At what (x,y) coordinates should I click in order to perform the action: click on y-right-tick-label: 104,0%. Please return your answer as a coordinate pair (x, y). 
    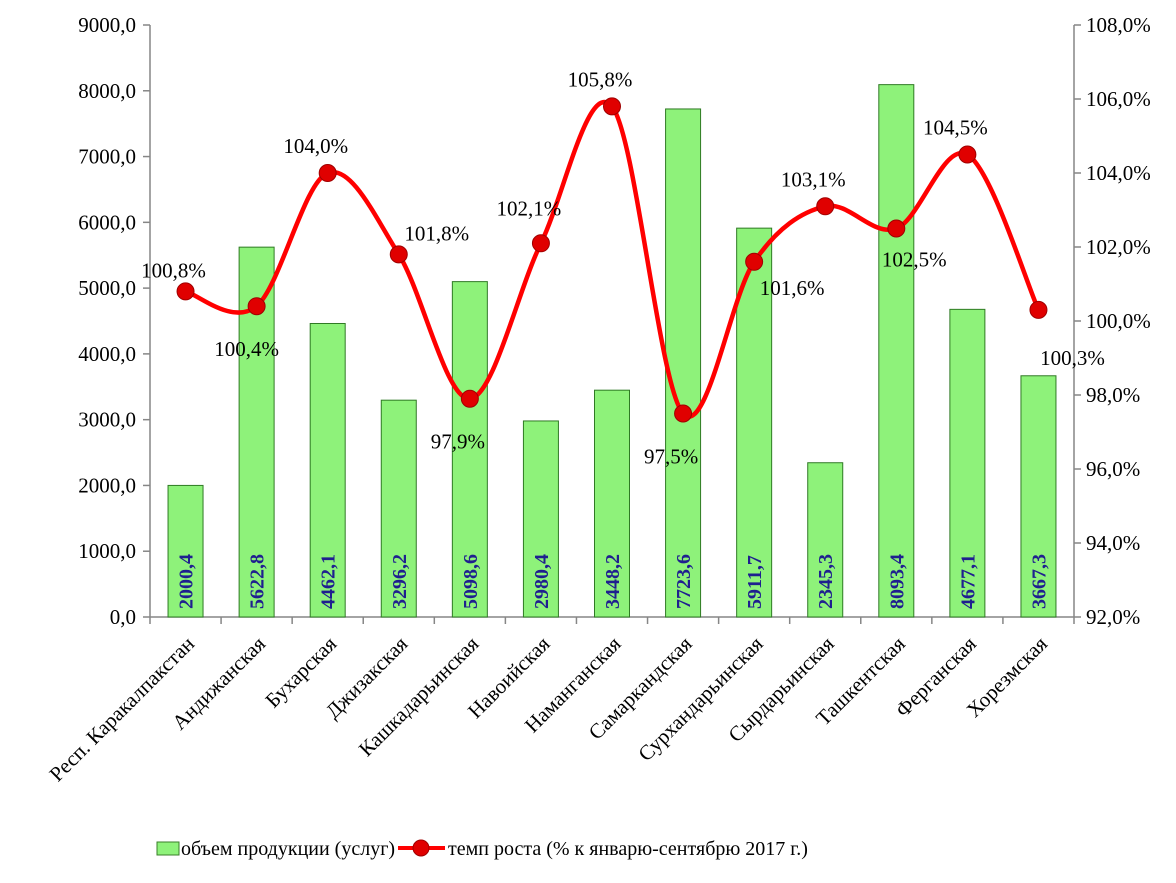
    Looking at the image, I should click on (1118, 173).